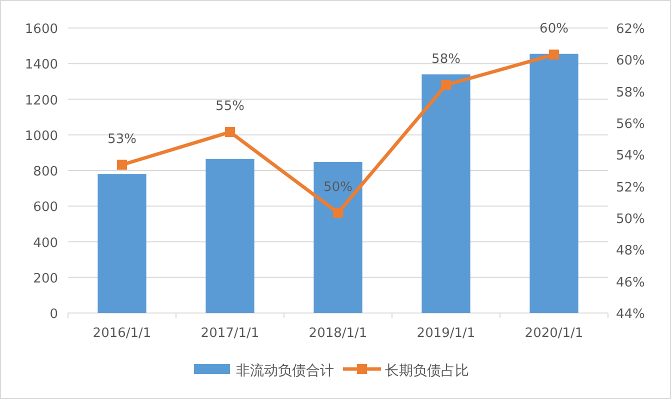 This screenshot has height=399, width=671. I want to click on y2-tick-label: 58%, so click(630, 92).